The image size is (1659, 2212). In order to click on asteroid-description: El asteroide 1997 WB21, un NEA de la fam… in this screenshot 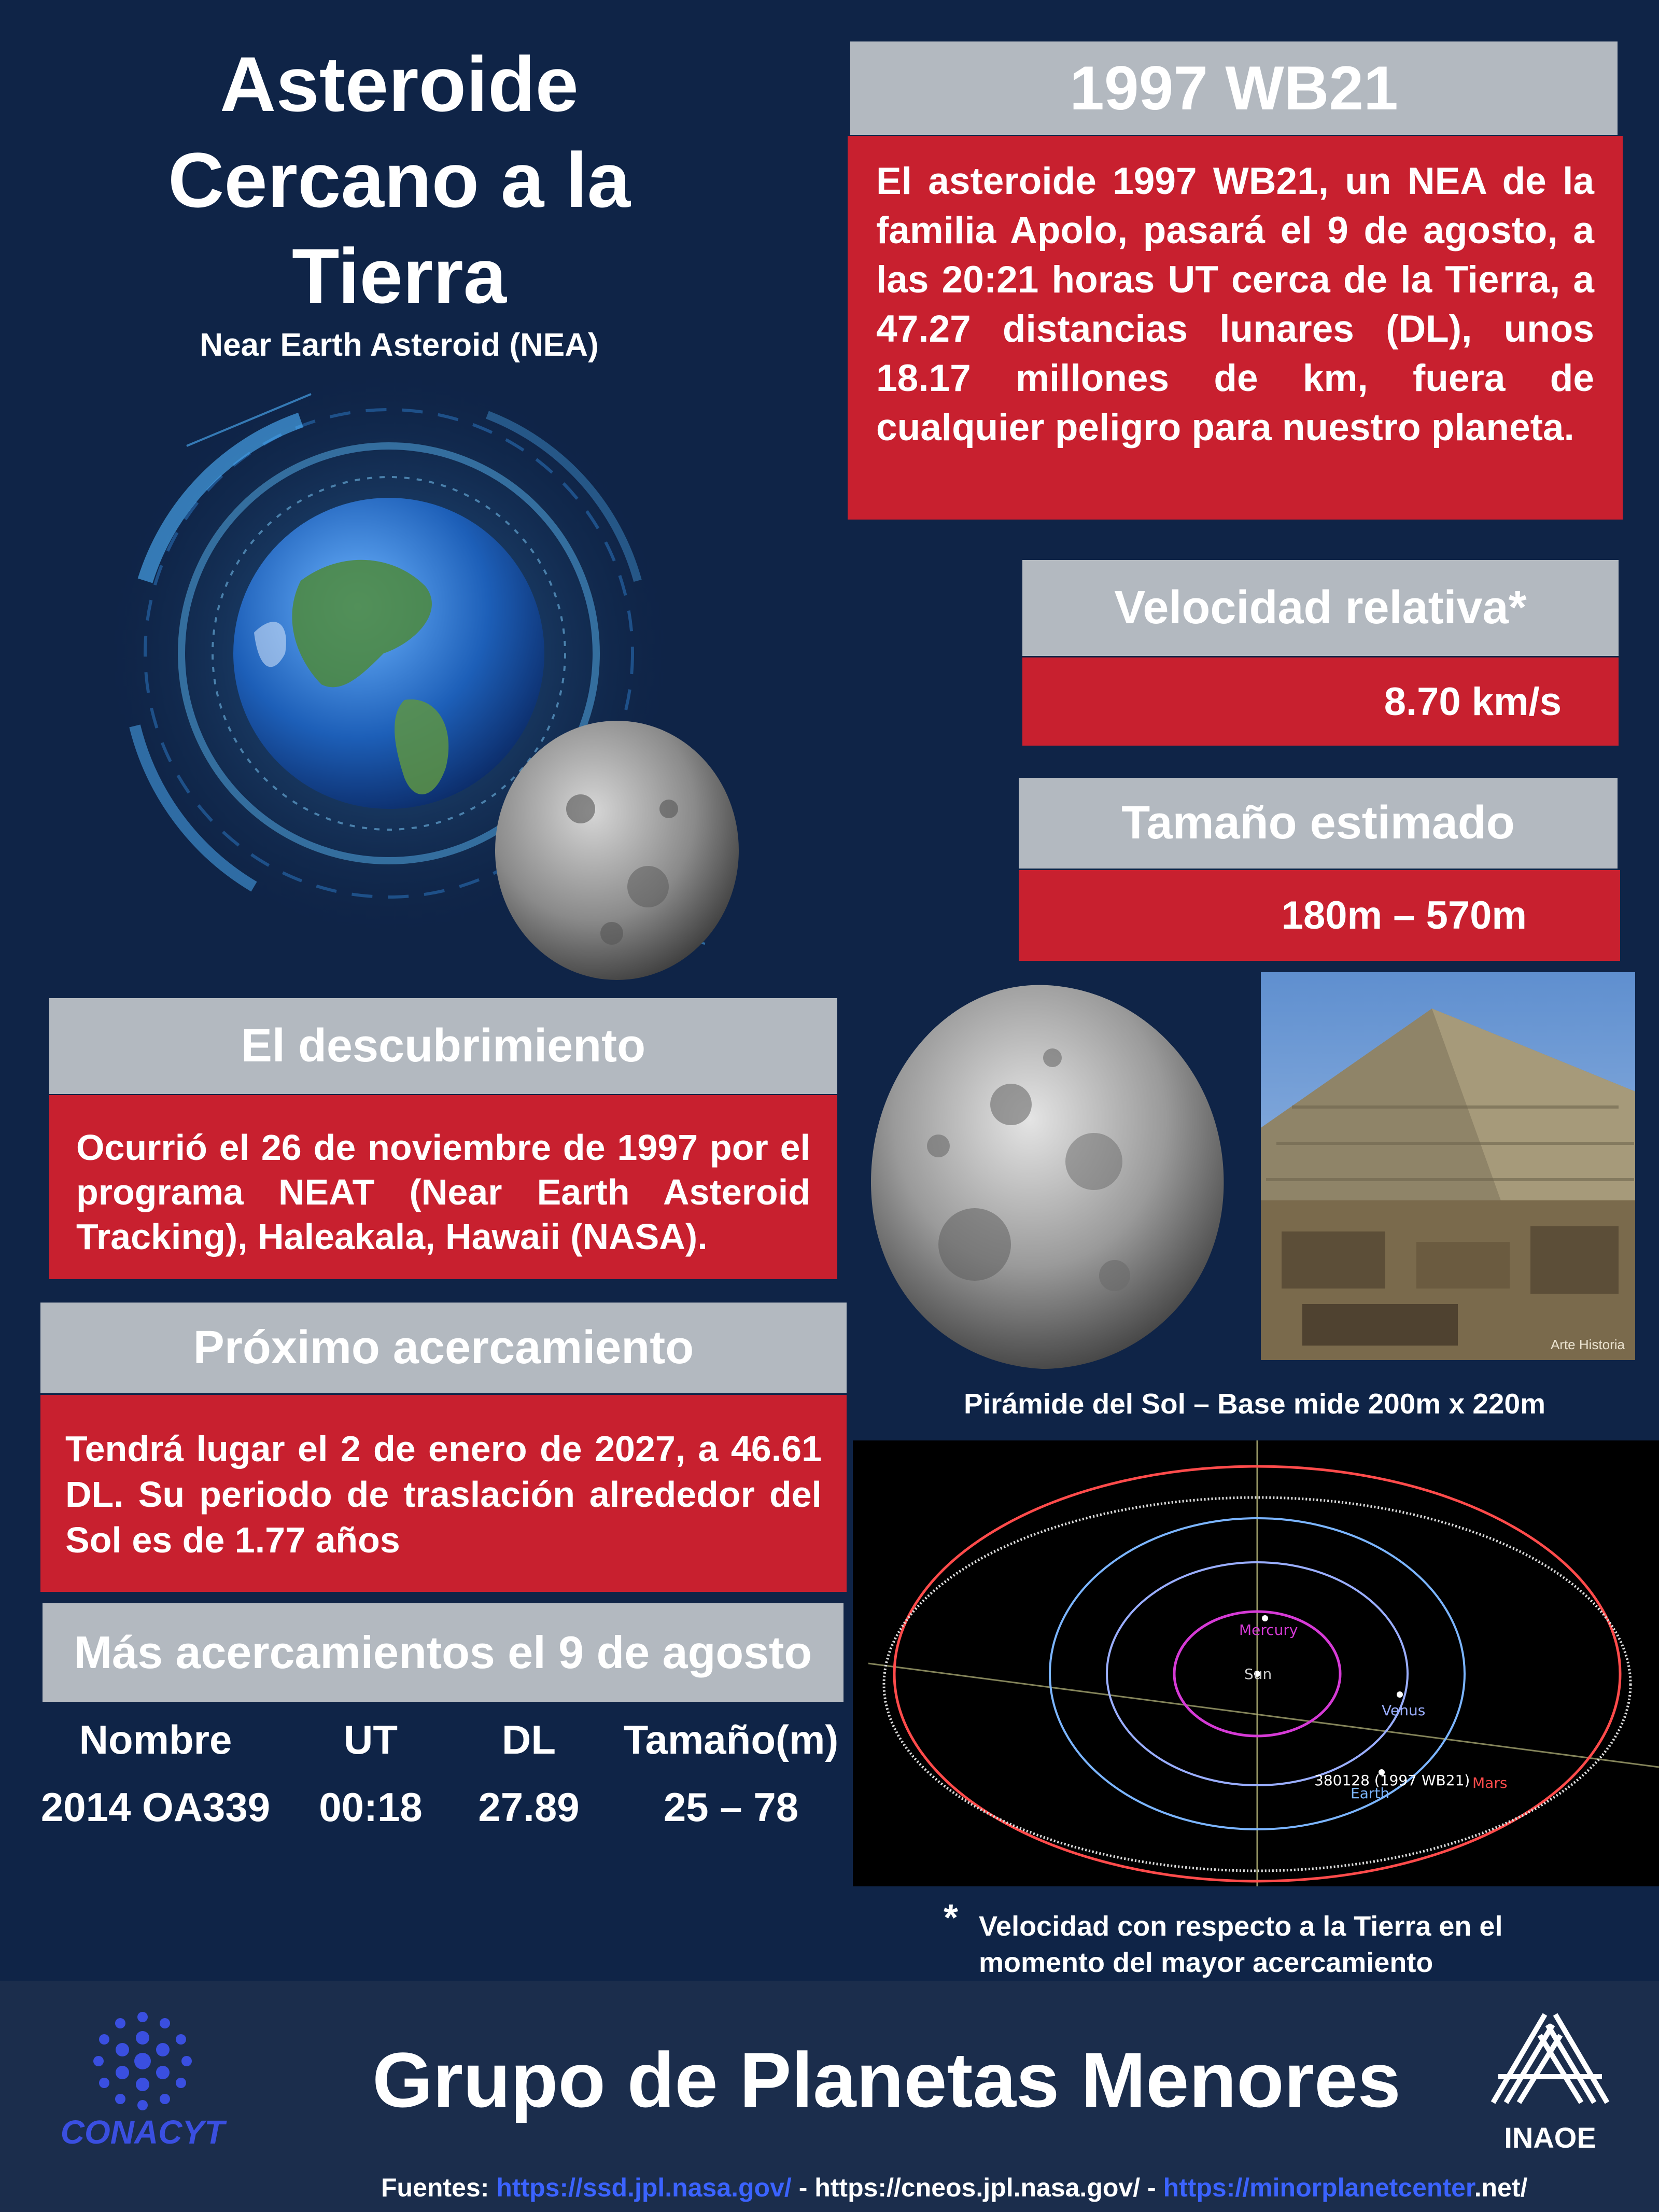, I will do `click(1235, 328)`.